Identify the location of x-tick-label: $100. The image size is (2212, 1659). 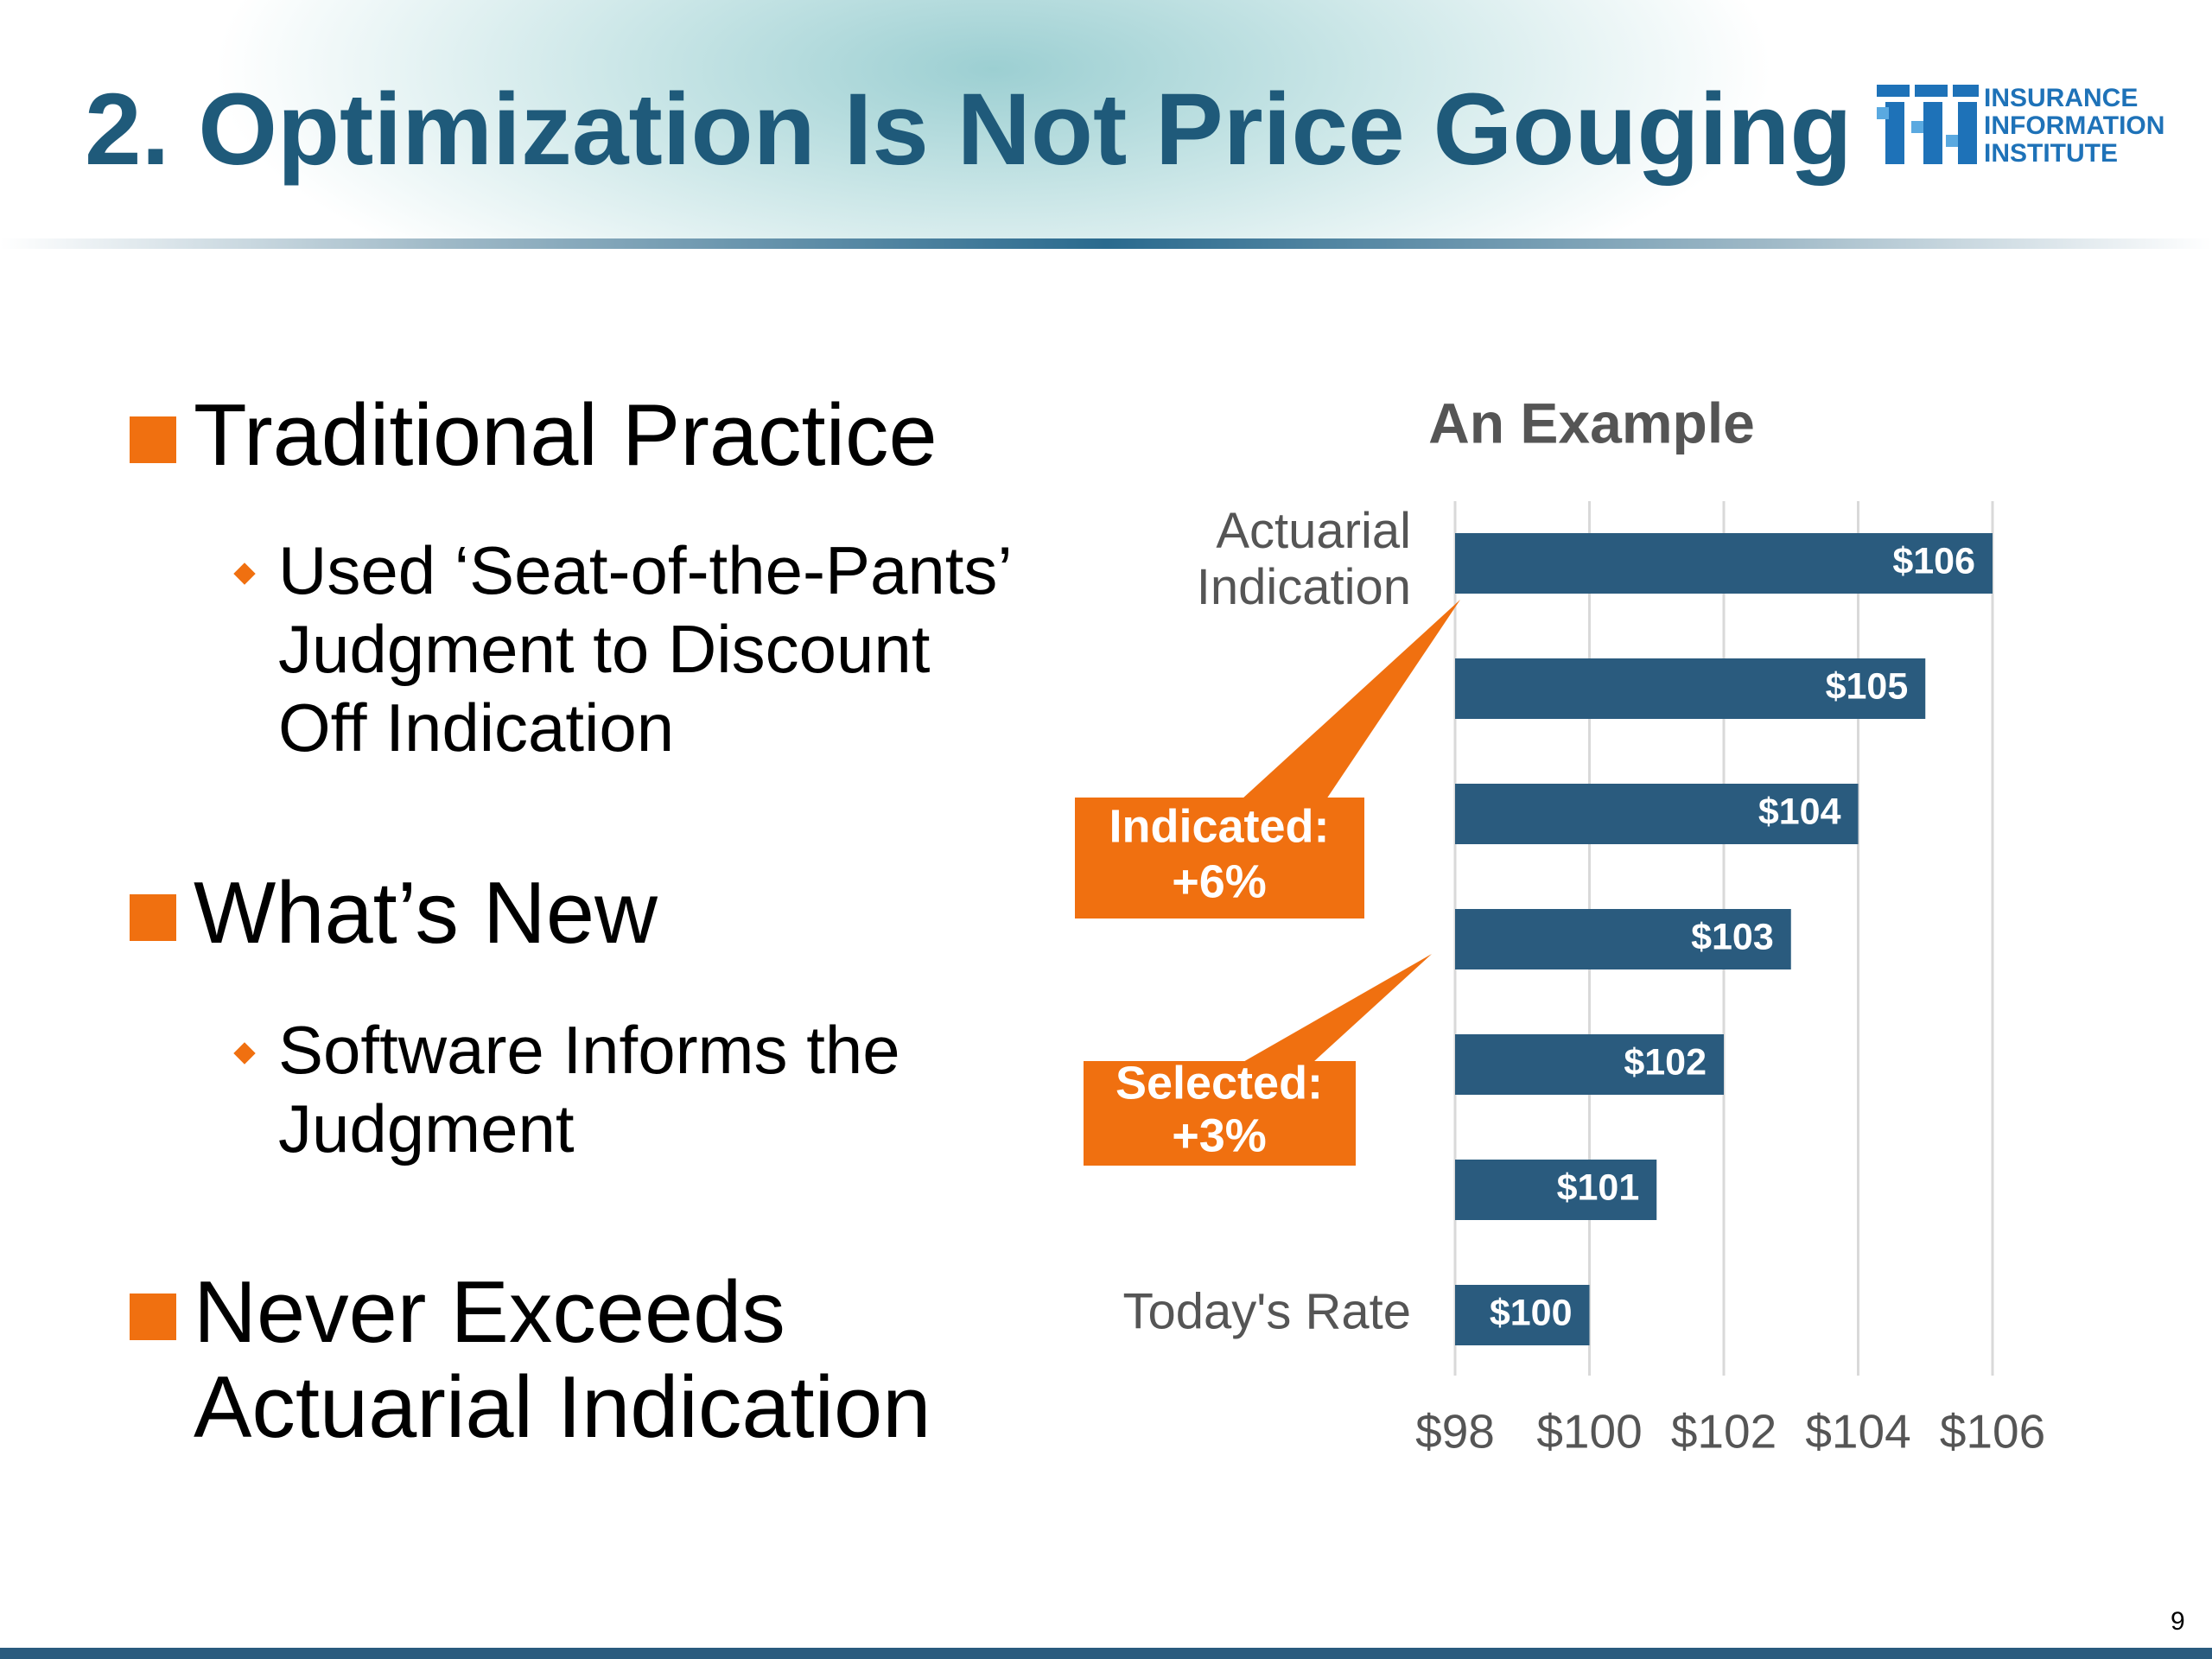
(1589, 1432).